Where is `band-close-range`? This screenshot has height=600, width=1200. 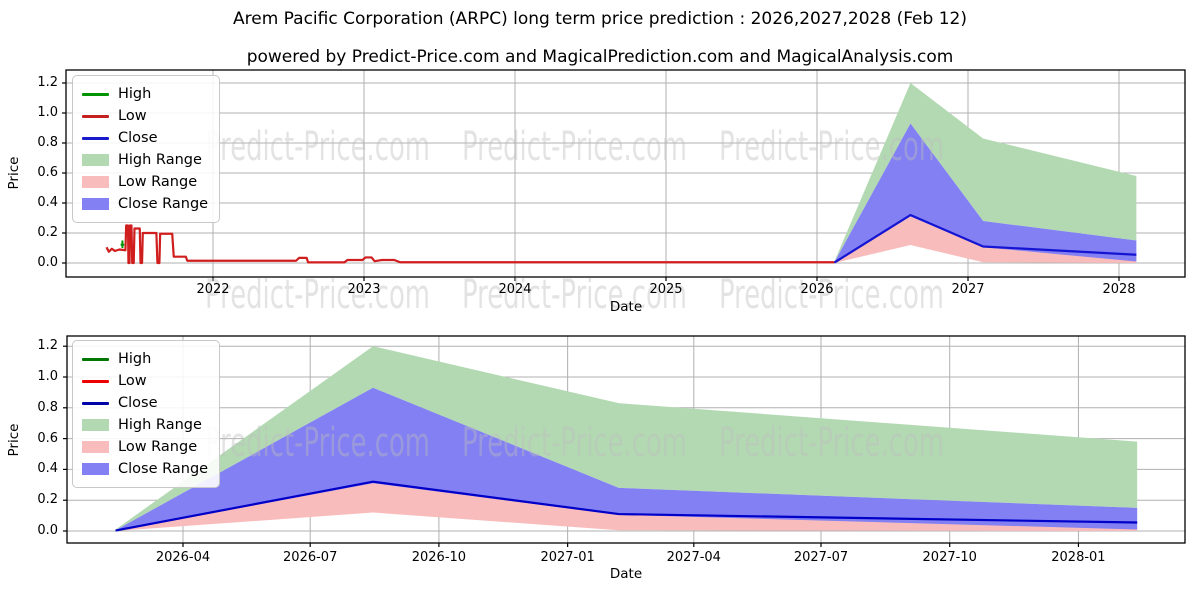 band-close-range is located at coordinates (985, 193).